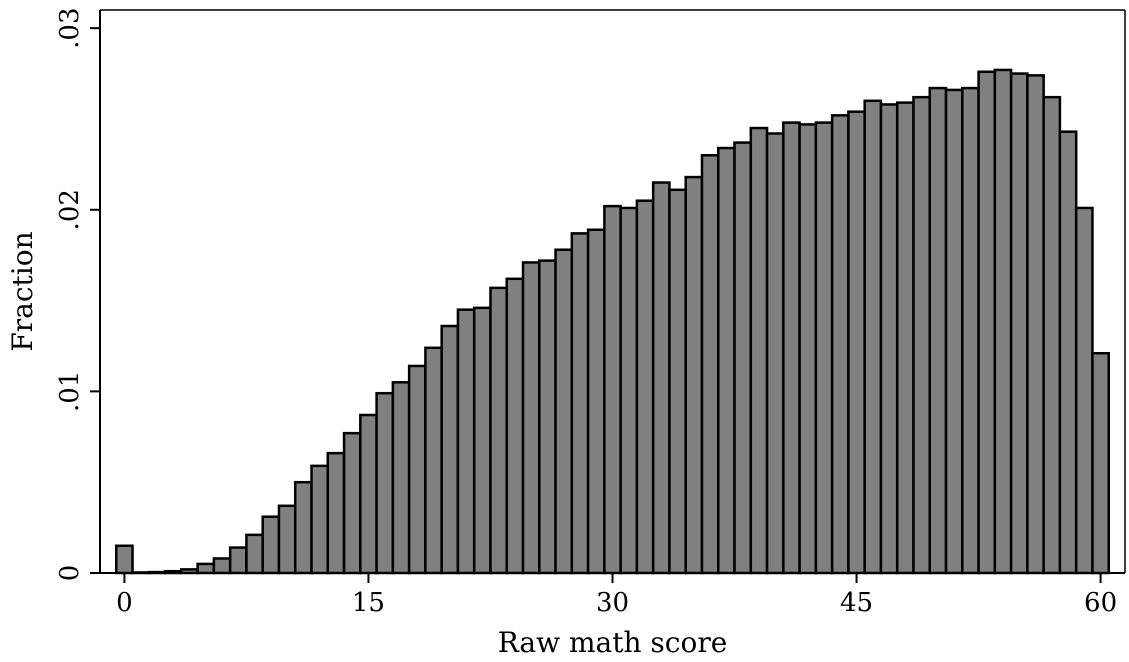 The height and width of the screenshot is (662, 1129). I want to click on y-tick-label: .01, so click(70, 391).